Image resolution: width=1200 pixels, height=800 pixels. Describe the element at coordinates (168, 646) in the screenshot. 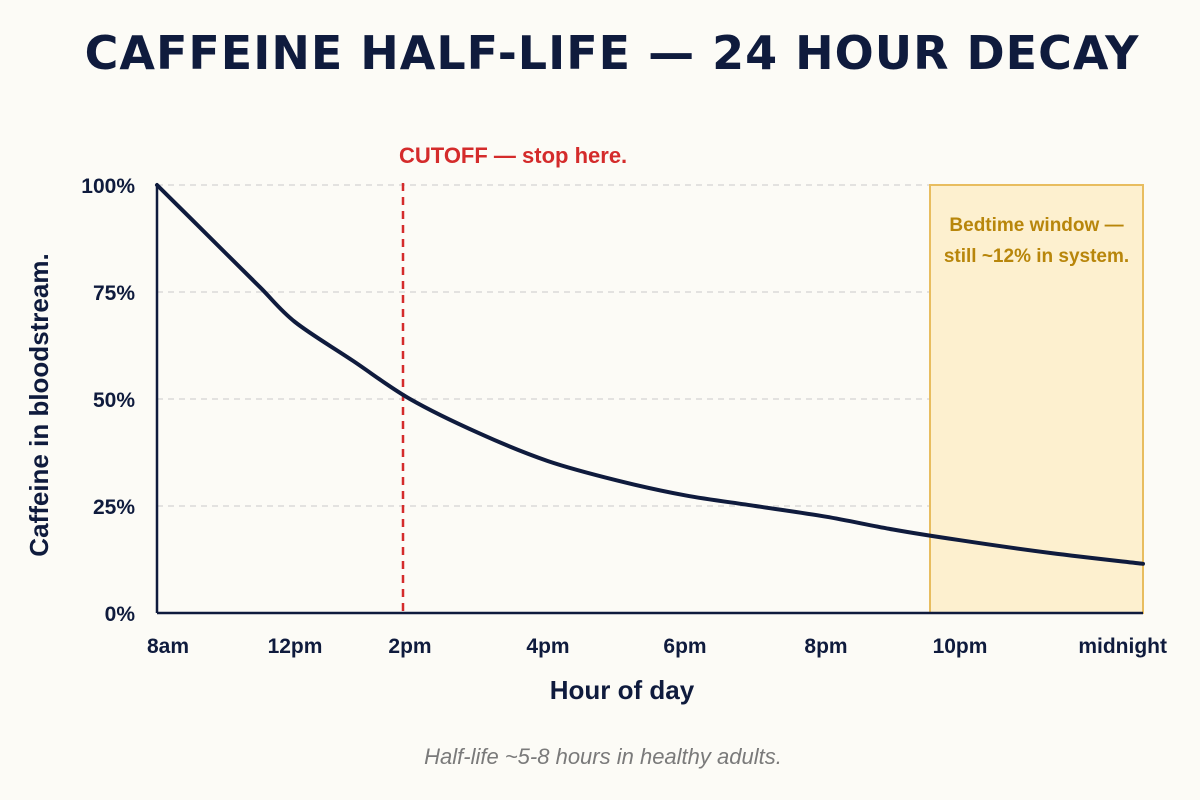

I see `x-tick-label-0: 8am` at that location.